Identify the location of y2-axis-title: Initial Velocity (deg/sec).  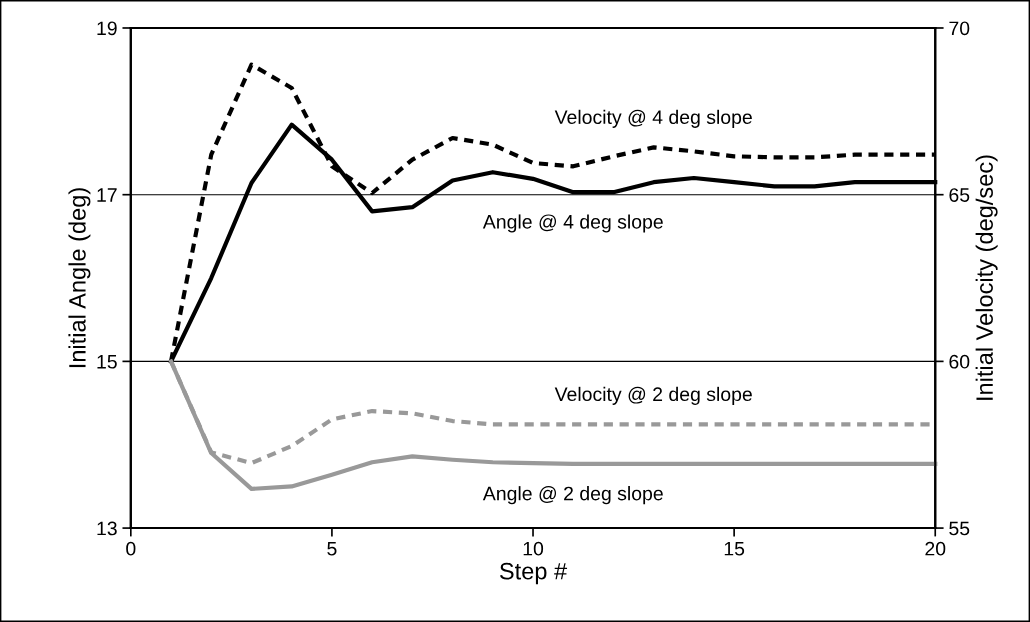
(986, 277).